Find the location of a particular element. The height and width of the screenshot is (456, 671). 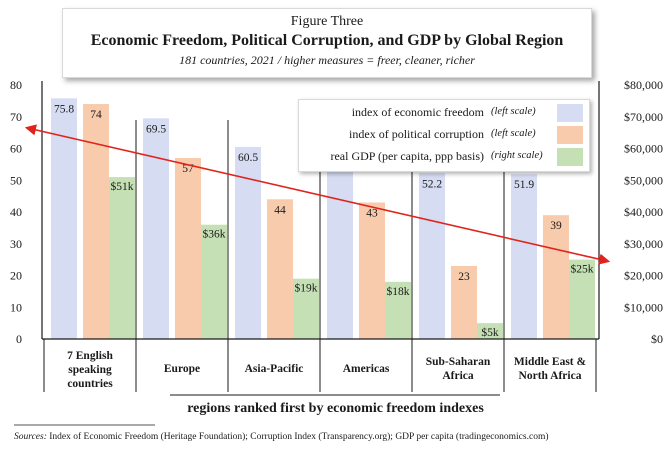

data-label-freedom: 75.8 is located at coordinates (64, 109).